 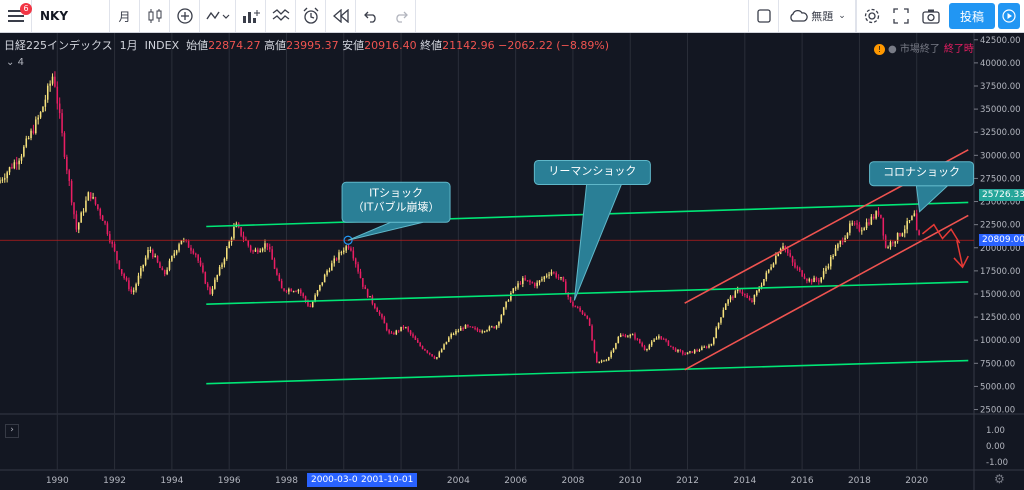 What do you see at coordinates (587, 372) in the screenshot?
I see `green-trend-line` at bounding box center [587, 372].